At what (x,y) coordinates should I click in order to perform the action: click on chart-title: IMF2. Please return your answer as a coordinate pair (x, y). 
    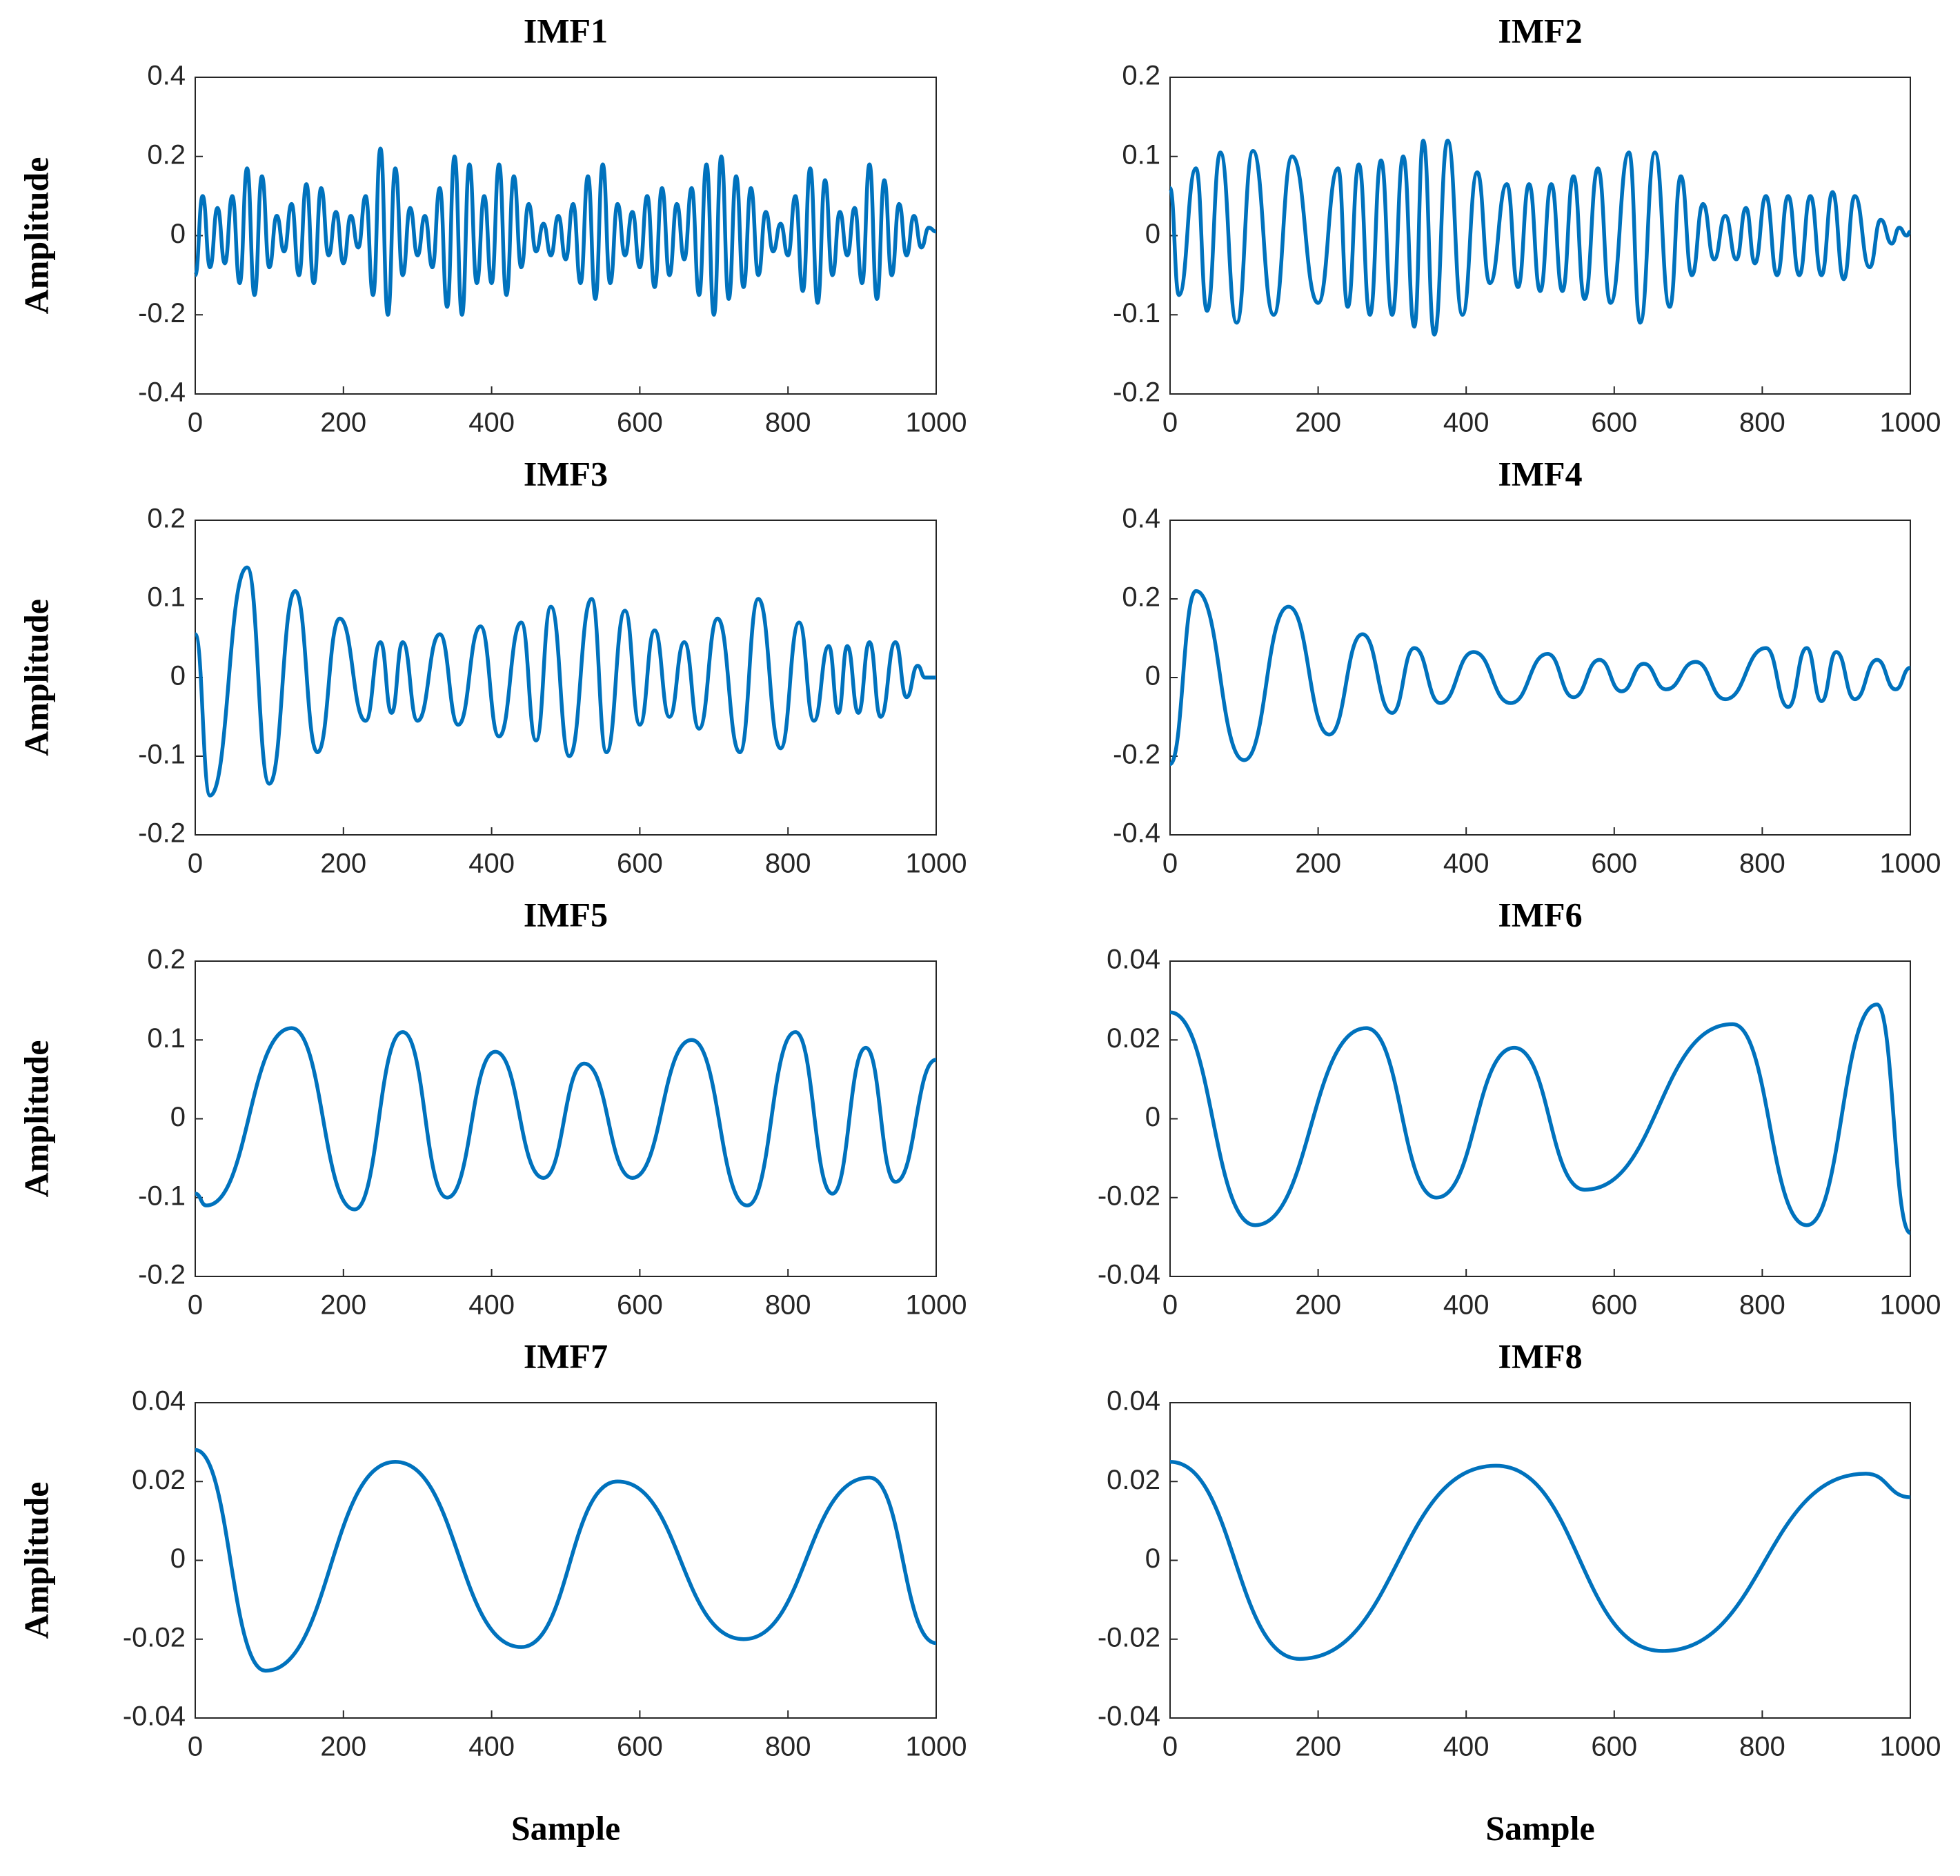
    Looking at the image, I should click on (1540, 31).